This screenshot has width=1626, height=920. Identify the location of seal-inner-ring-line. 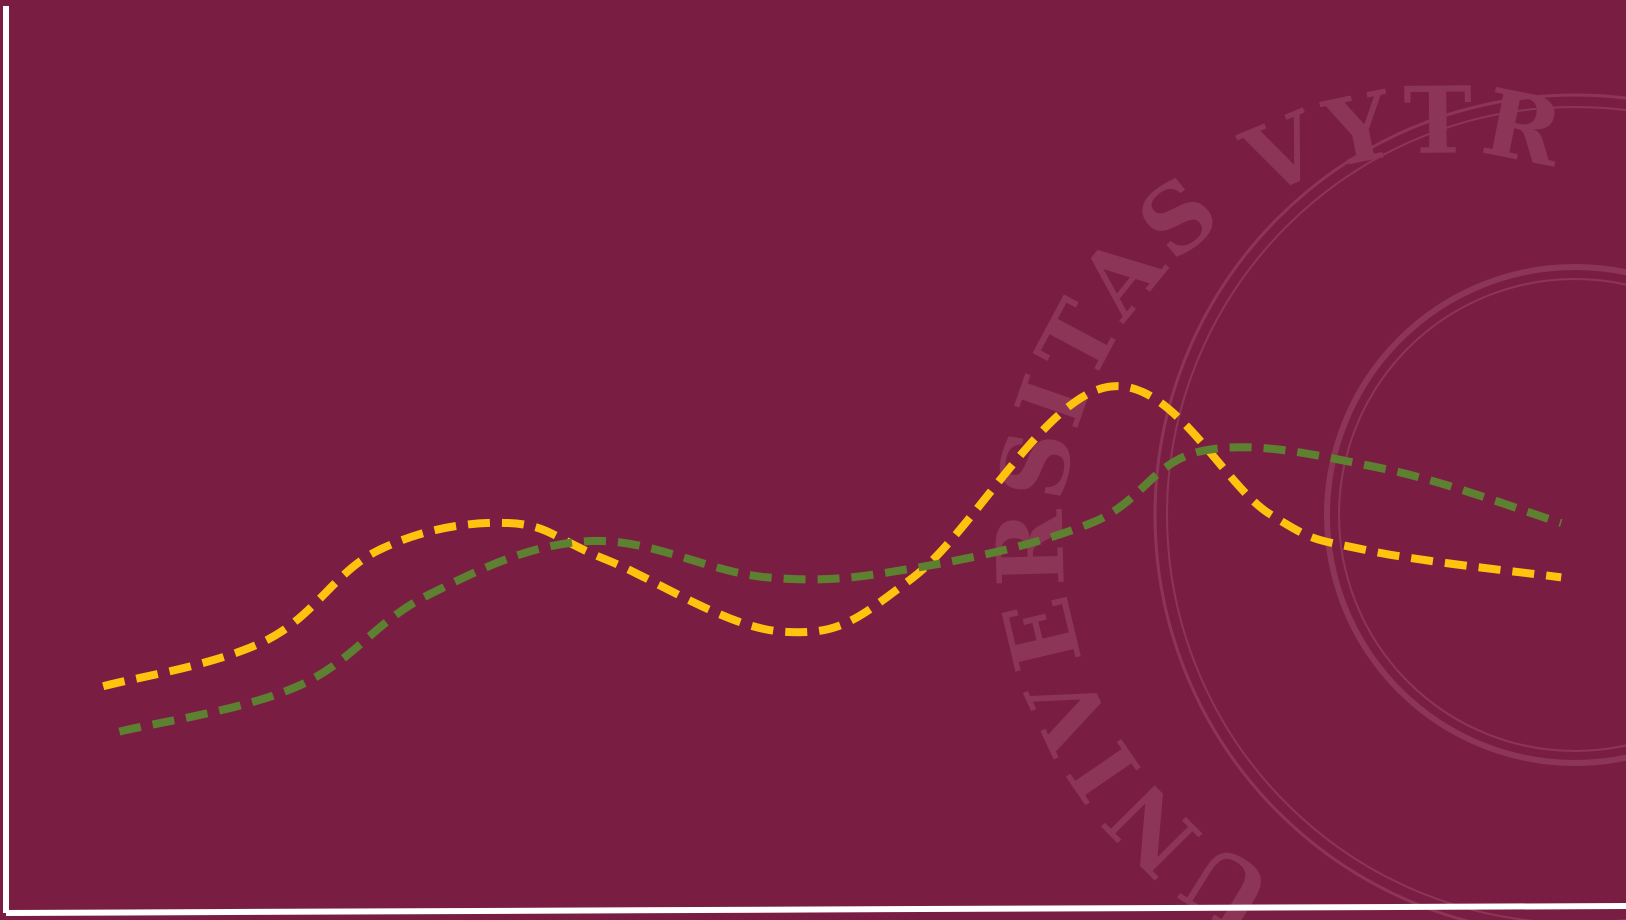
(1482, 515).